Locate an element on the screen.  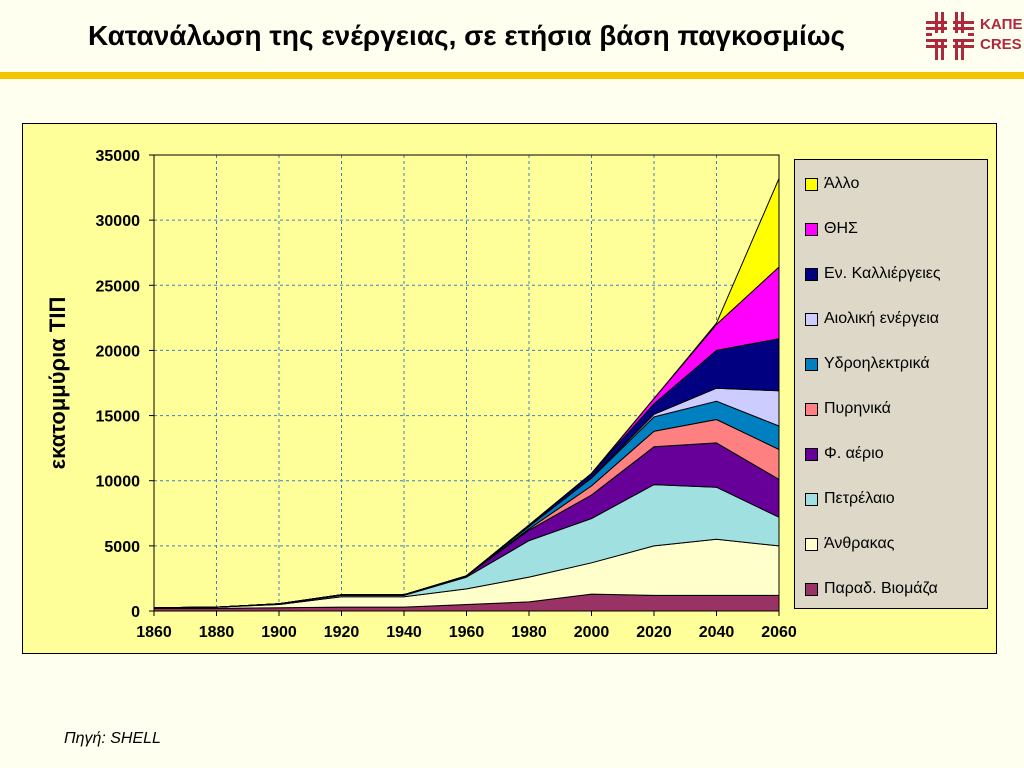
cres-logo-mark-icon is located at coordinates (950, 36).